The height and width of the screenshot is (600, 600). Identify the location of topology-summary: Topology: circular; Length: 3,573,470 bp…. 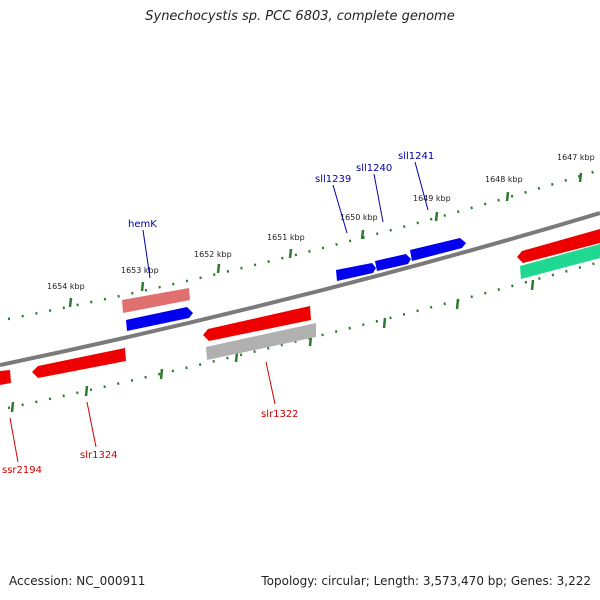
(426, 581).